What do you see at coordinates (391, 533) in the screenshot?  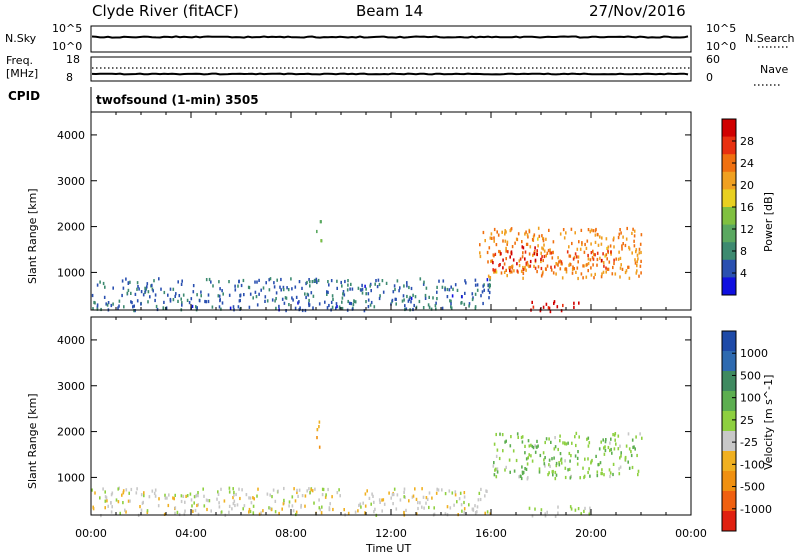 I see `x-tick-label: 12:00` at bounding box center [391, 533].